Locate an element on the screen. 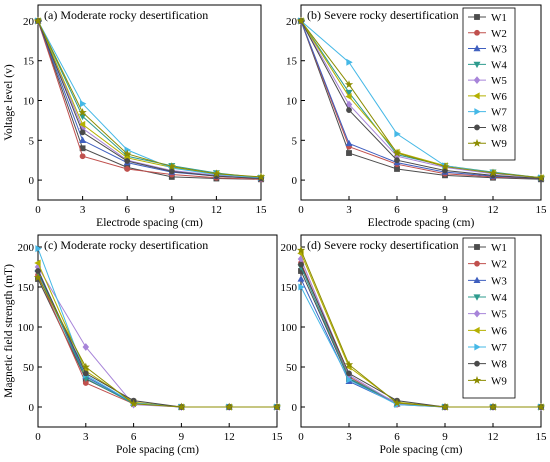  x-tick-label: 12 is located at coordinates (493, 437).